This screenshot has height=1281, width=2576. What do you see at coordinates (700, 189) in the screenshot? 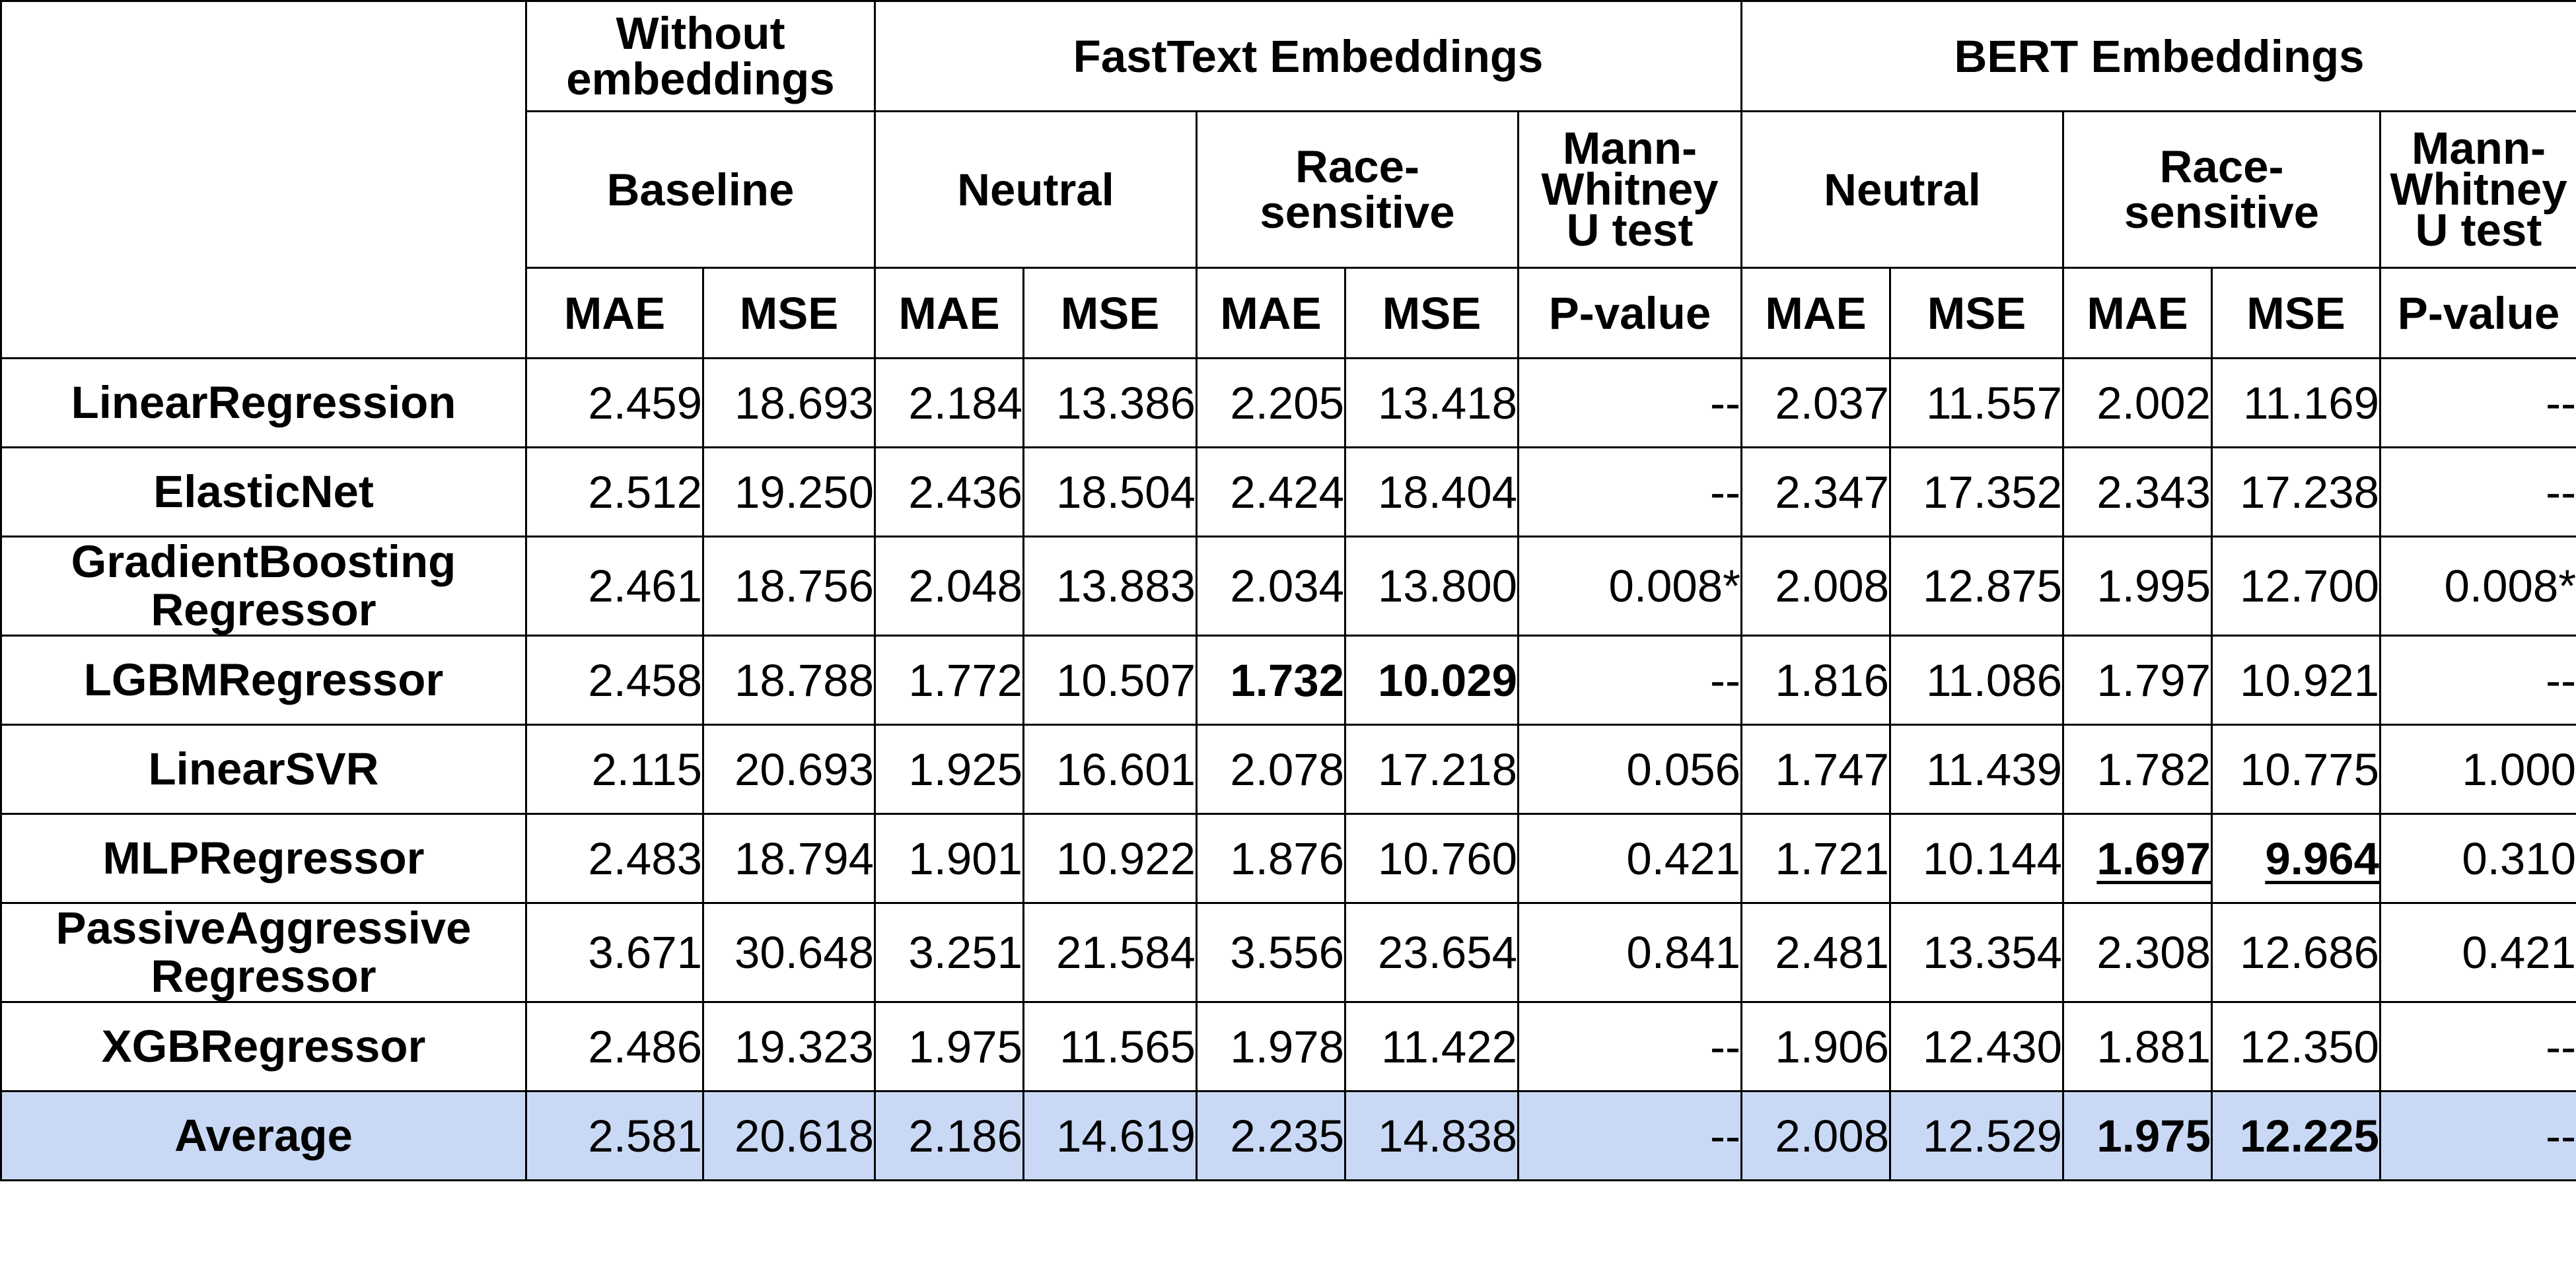
I see `subgroup-header-baseline: Baseline` at bounding box center [700, 189].